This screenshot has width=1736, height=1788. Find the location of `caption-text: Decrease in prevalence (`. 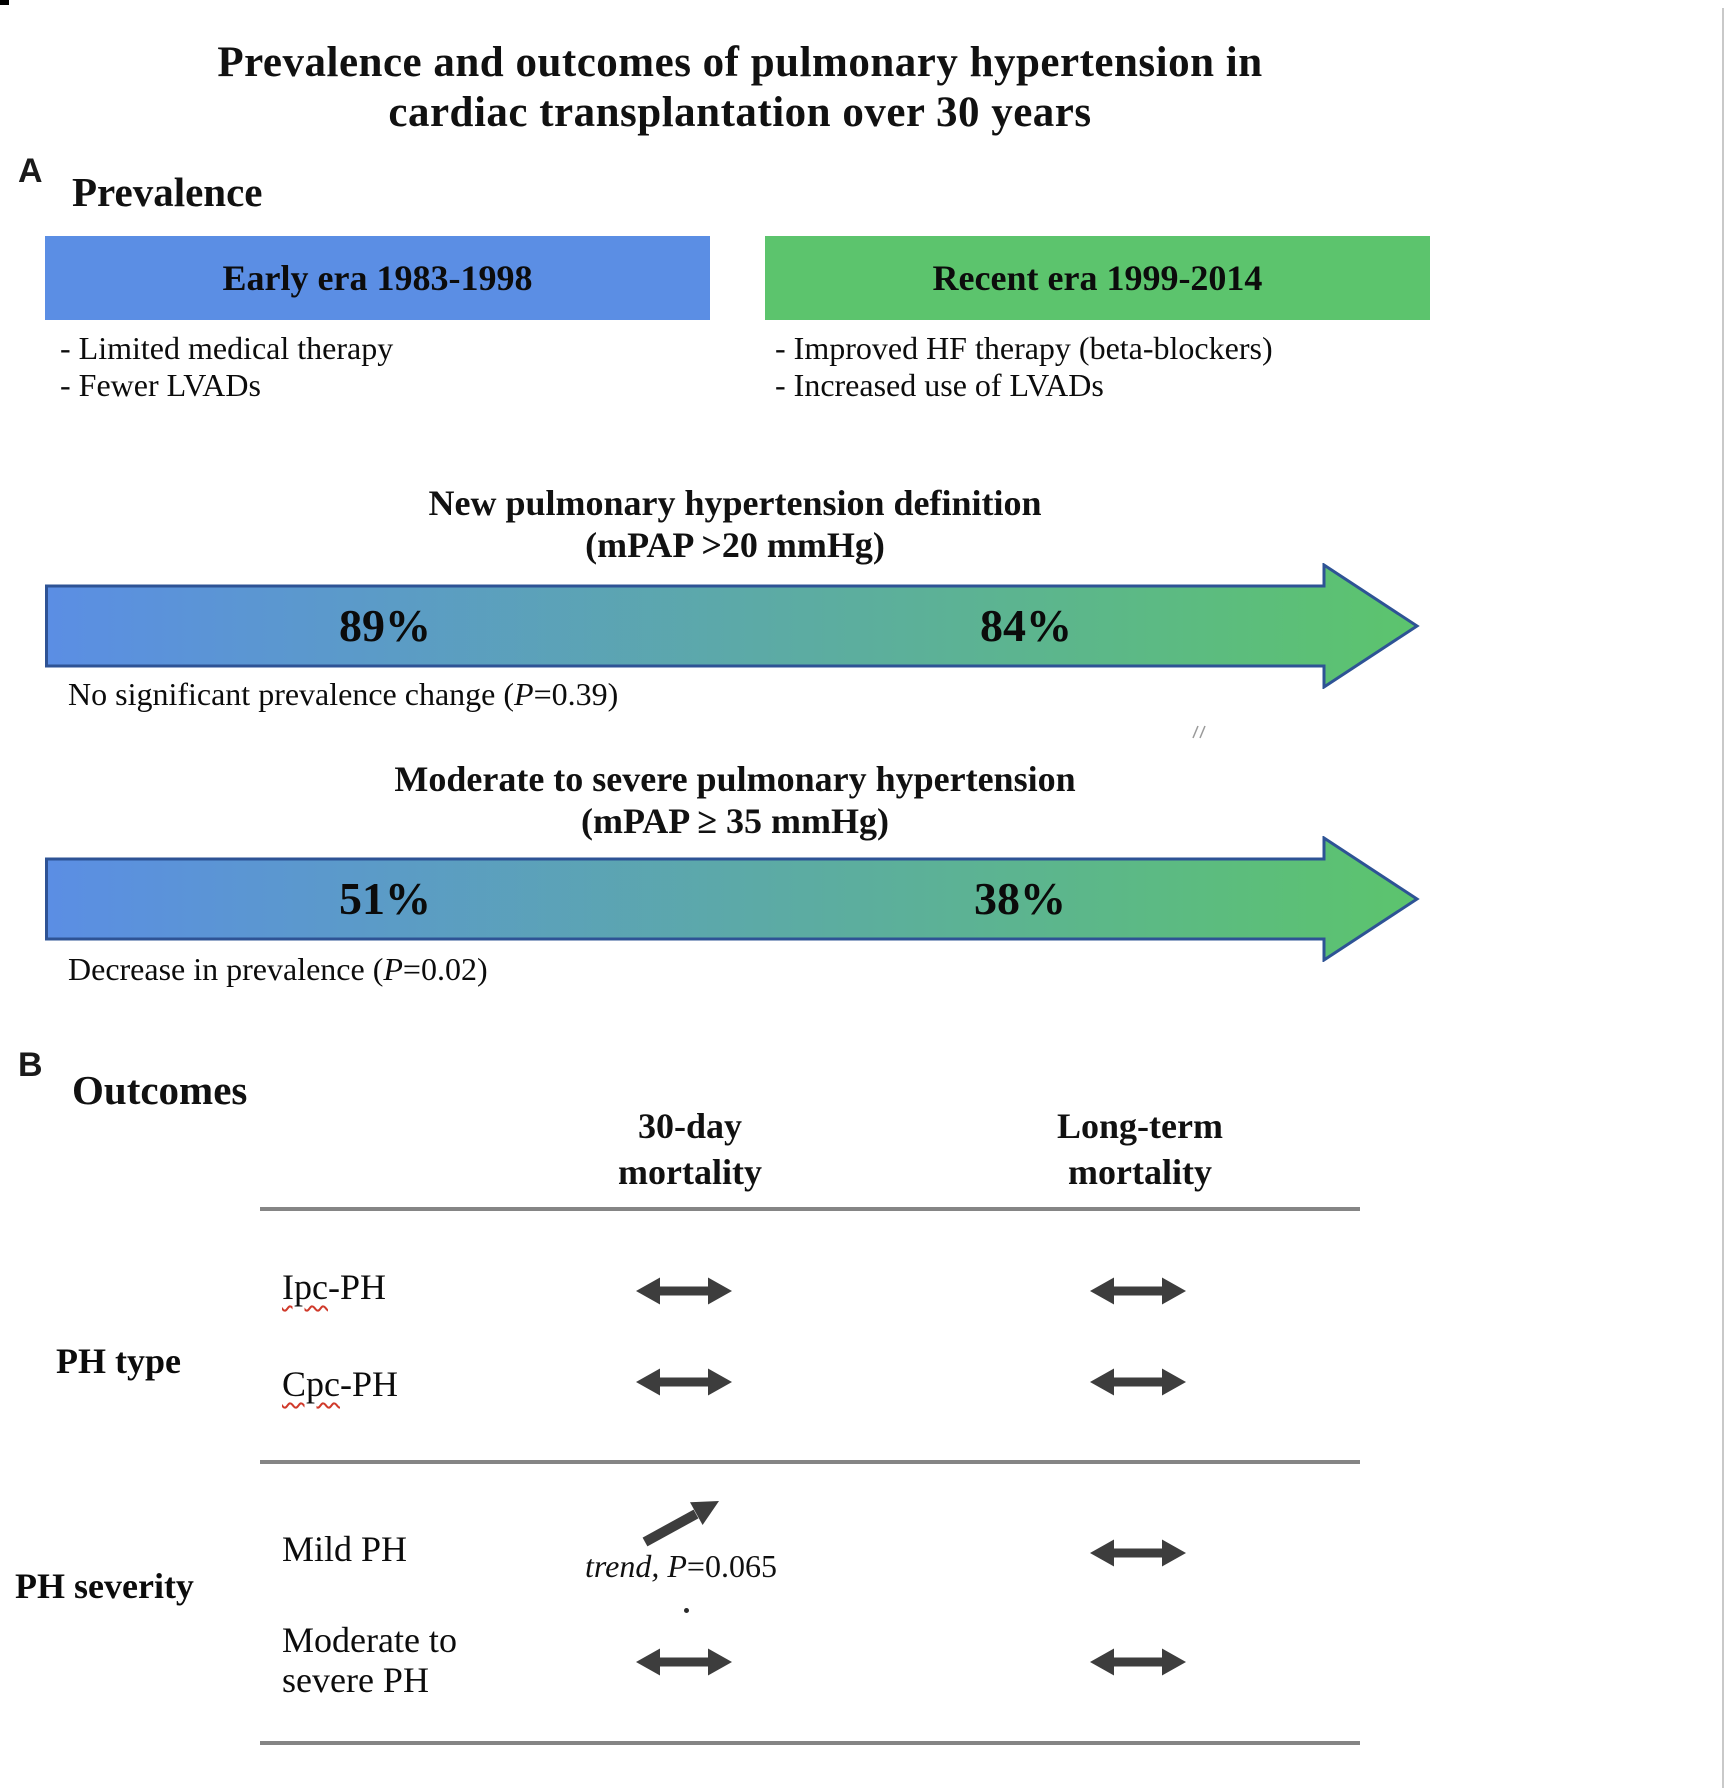

caption-text: Decrease in prevalence ( is located at coordinates (226, 969).